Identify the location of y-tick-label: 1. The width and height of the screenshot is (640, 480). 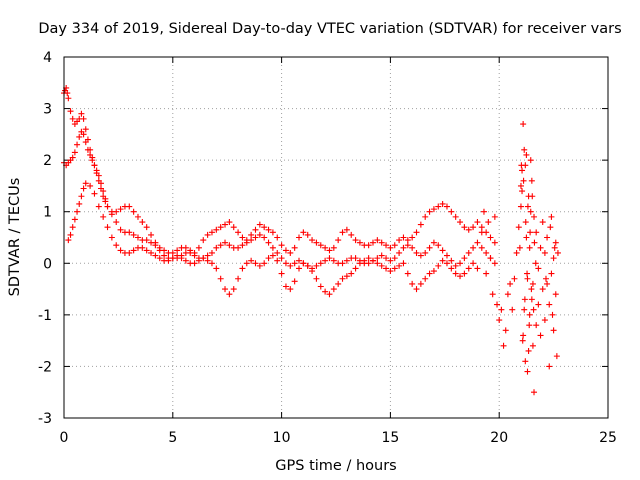
(47, 213).